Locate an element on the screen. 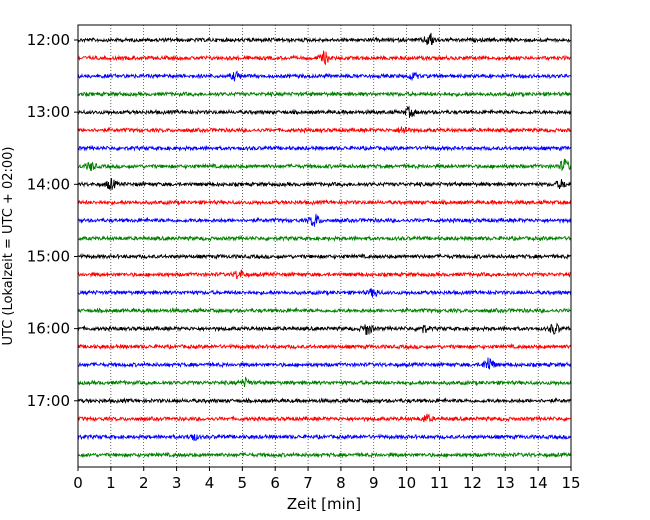  x-tick-label: 15 is located at coordinates (570, 483).